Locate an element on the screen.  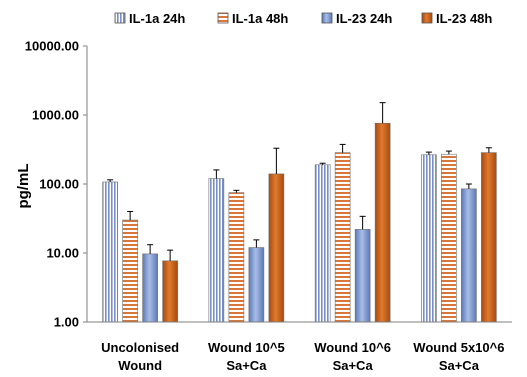
x-category-label: Uncolonised is located at coordinates (140, 347).